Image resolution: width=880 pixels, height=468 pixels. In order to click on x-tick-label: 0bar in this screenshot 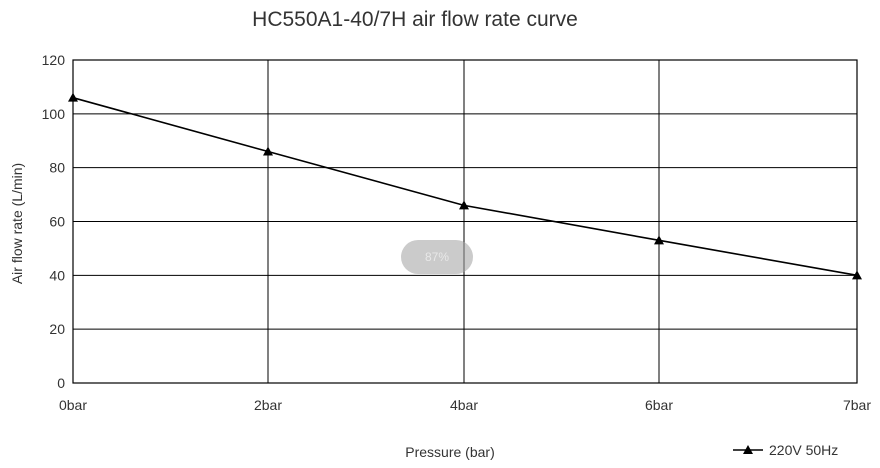, I will do `click(73, 405)`.